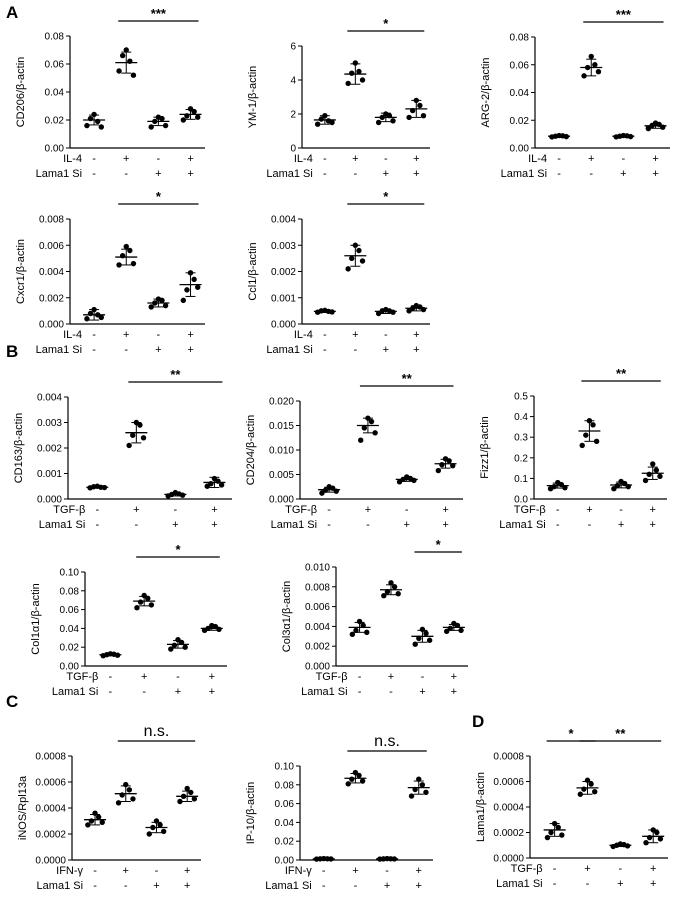  Describe the element at coordinates (298, 871) in the screenshot. I see `treatment-label: IFN-γ` at that location.